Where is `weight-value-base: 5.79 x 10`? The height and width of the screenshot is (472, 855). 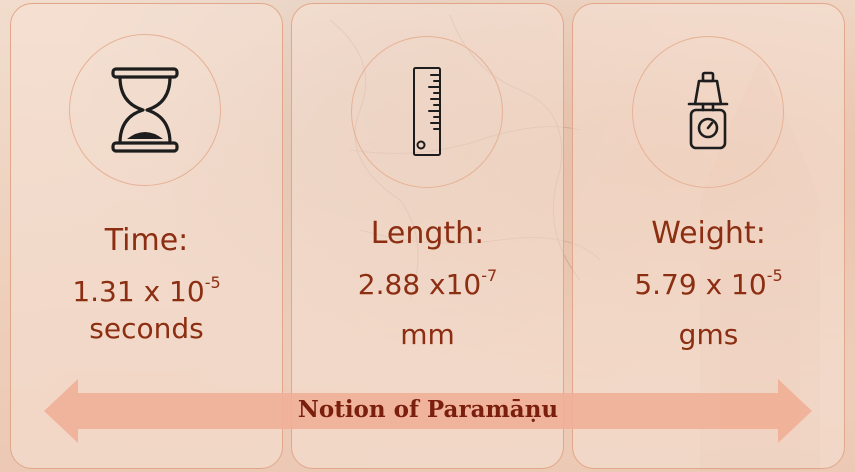
weight-value-base: 5.79 x 10 is located at coordinates (700, 284).